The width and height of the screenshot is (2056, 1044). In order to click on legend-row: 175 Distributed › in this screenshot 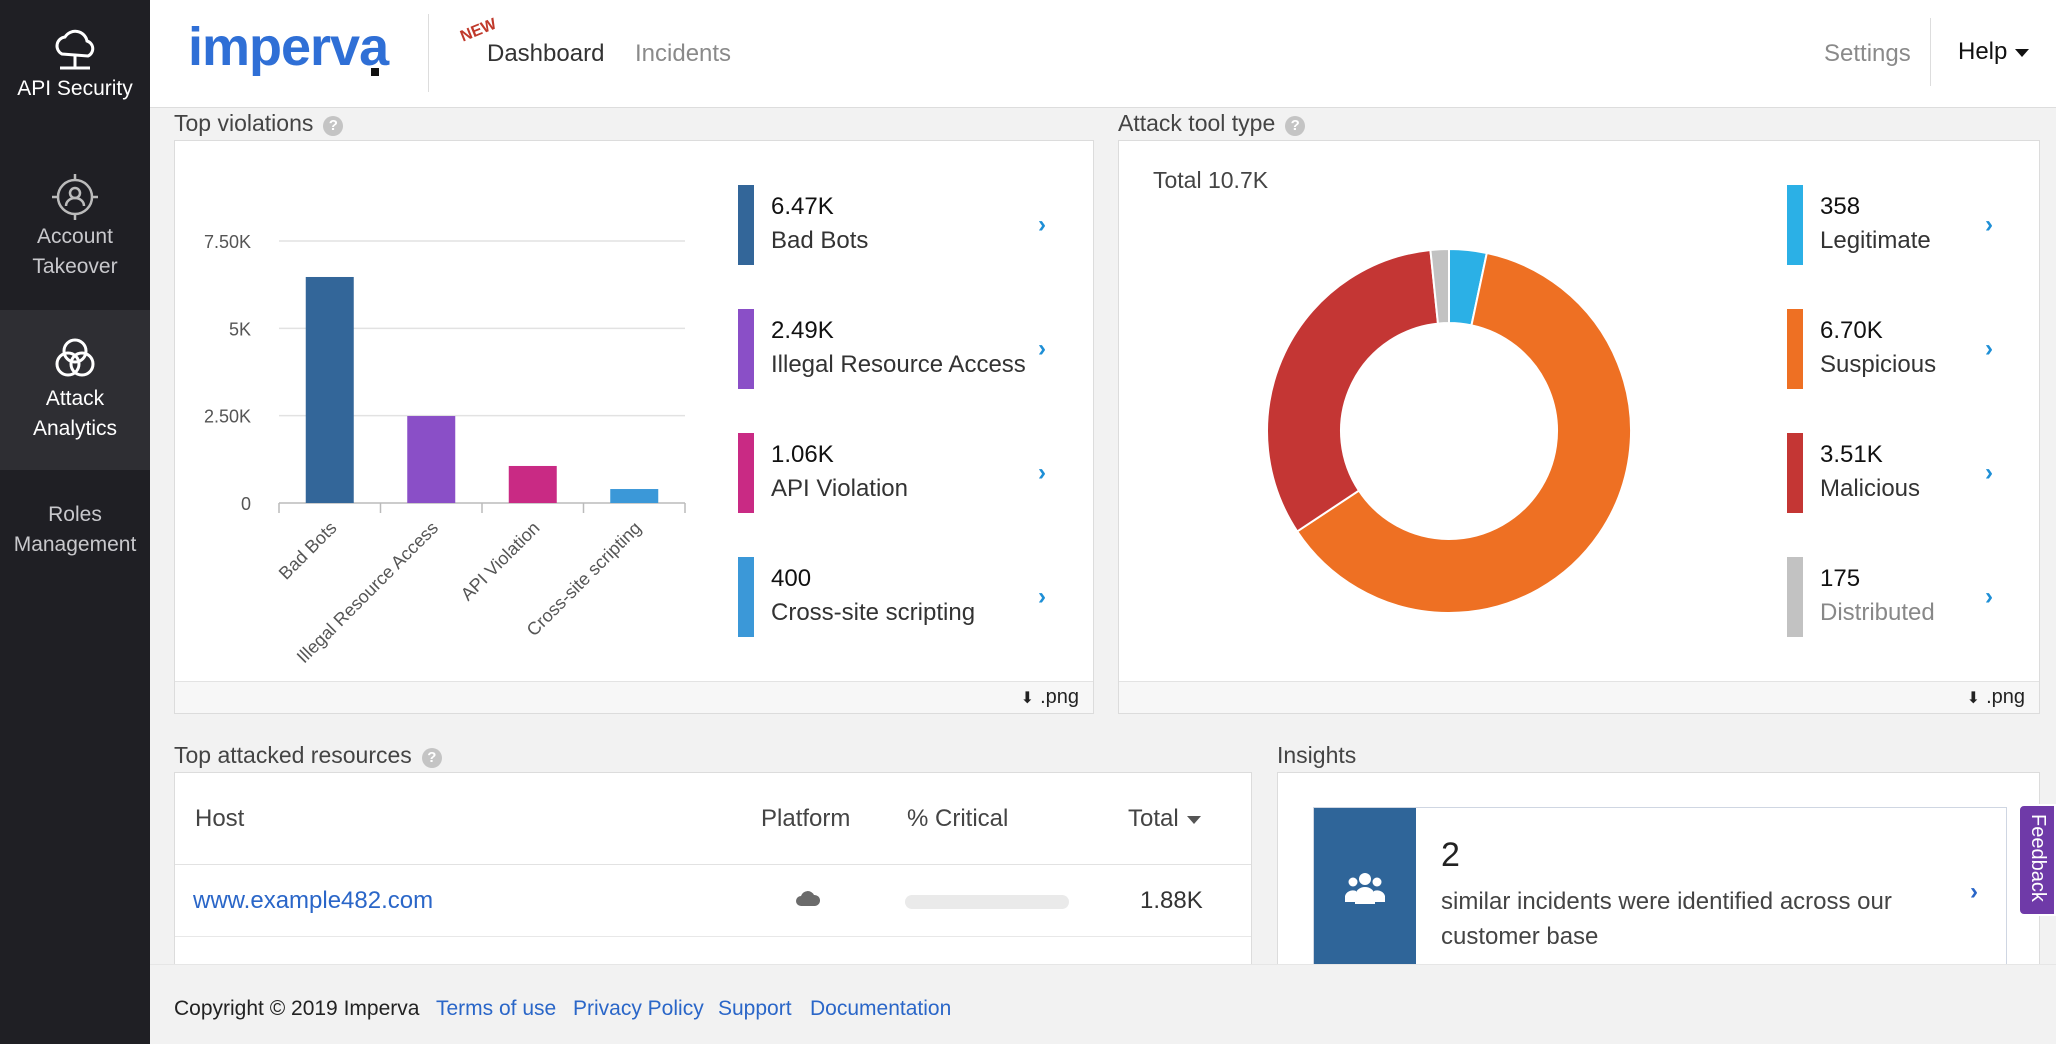, I will do `click(1907, 597)`.